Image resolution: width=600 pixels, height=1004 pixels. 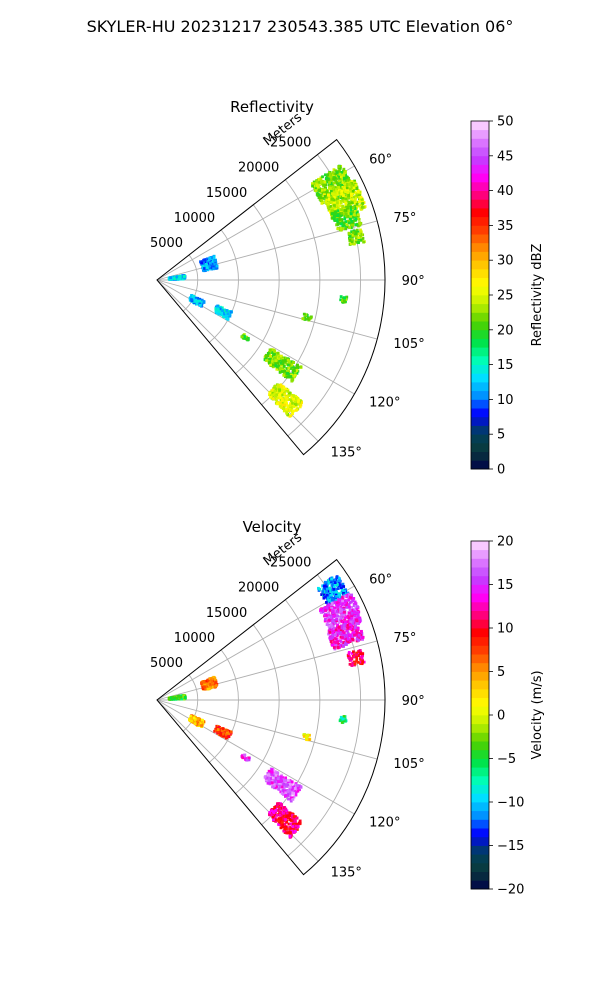 What do you see at coordinates (267, 309) in the screenshot?
I see `reflectivity-azimuth-gridline` at bounding box center [267, 309].